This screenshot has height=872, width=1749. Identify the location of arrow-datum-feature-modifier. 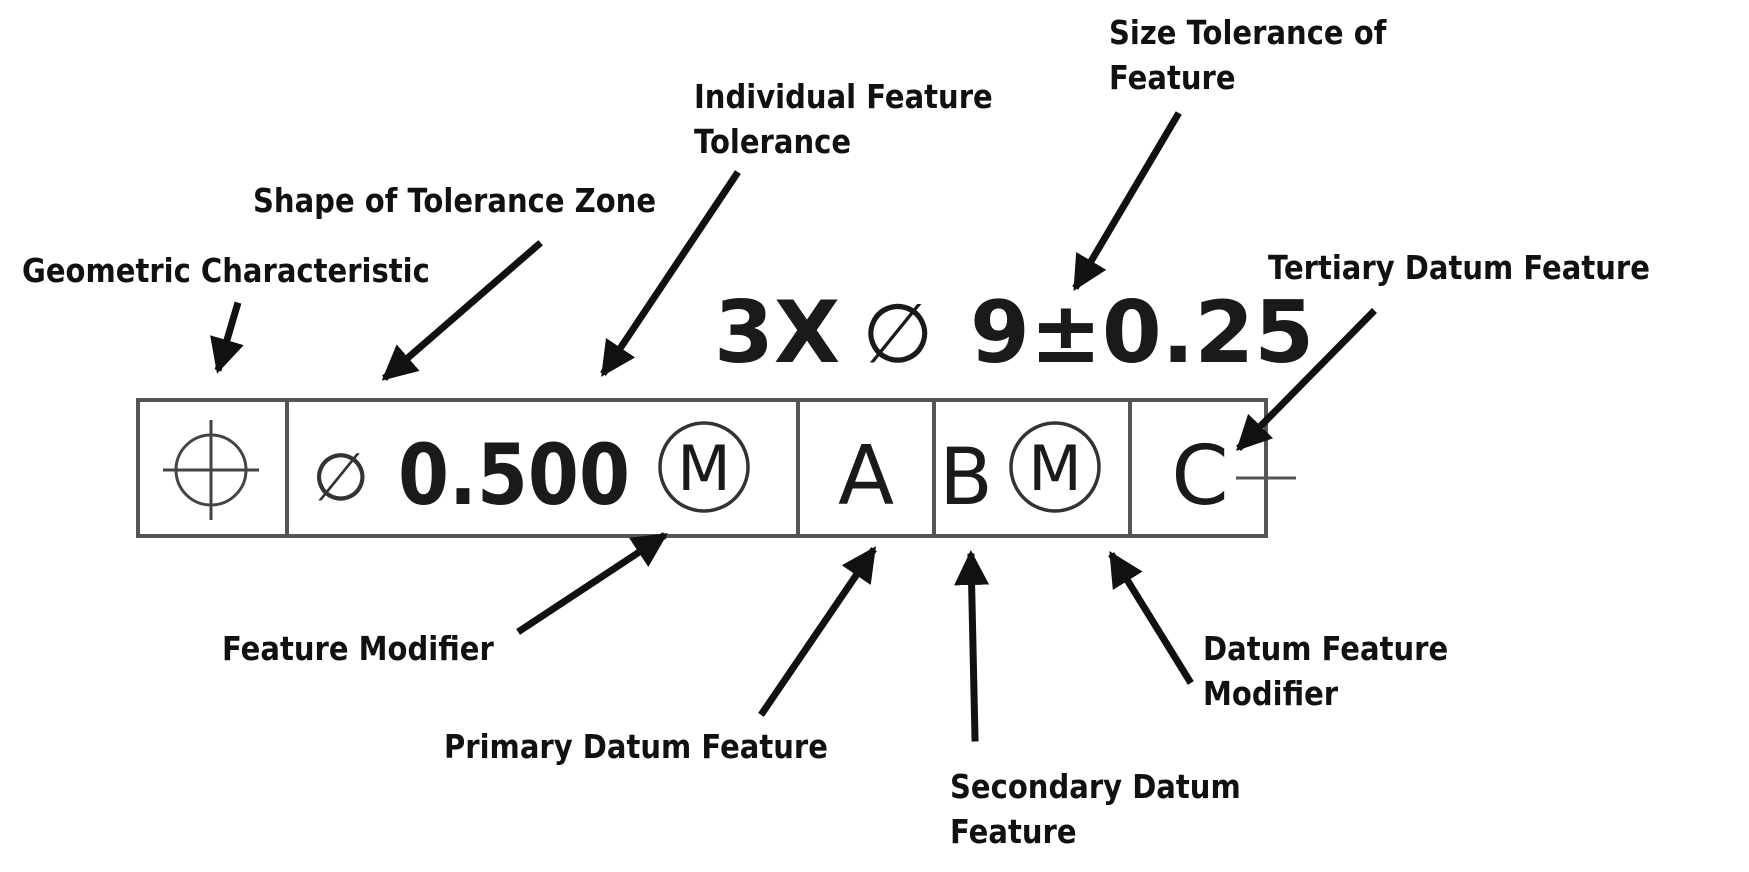
(1151, 618).